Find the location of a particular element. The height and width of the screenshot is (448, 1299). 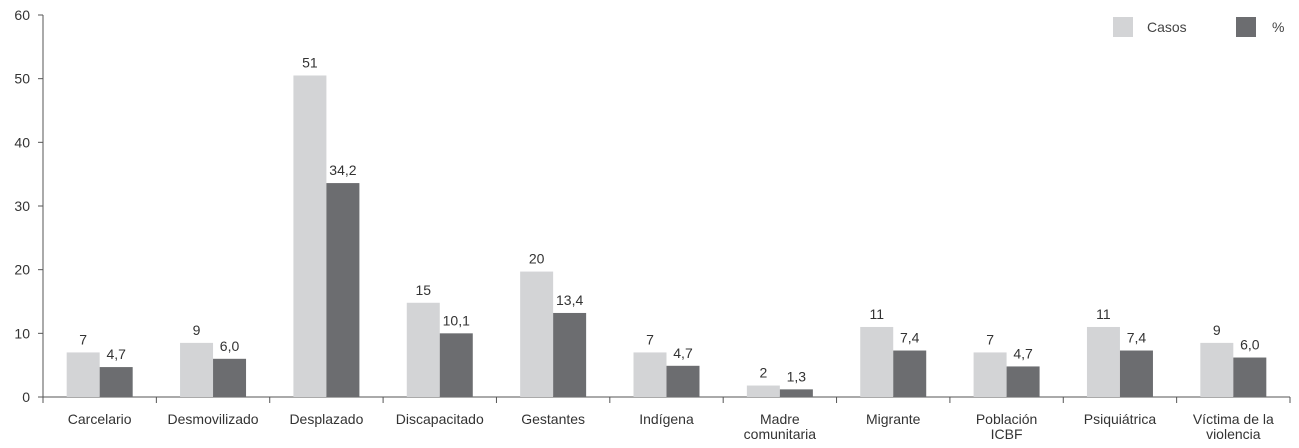

legend-label: Casos is located at coordinates (1167, 27).